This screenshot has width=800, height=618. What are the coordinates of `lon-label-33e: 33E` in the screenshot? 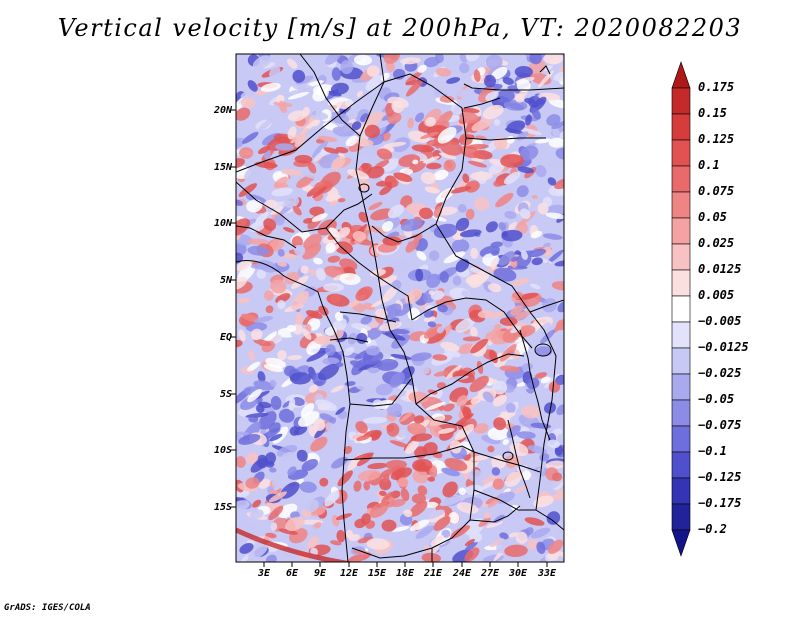 It's located at (547, 573).